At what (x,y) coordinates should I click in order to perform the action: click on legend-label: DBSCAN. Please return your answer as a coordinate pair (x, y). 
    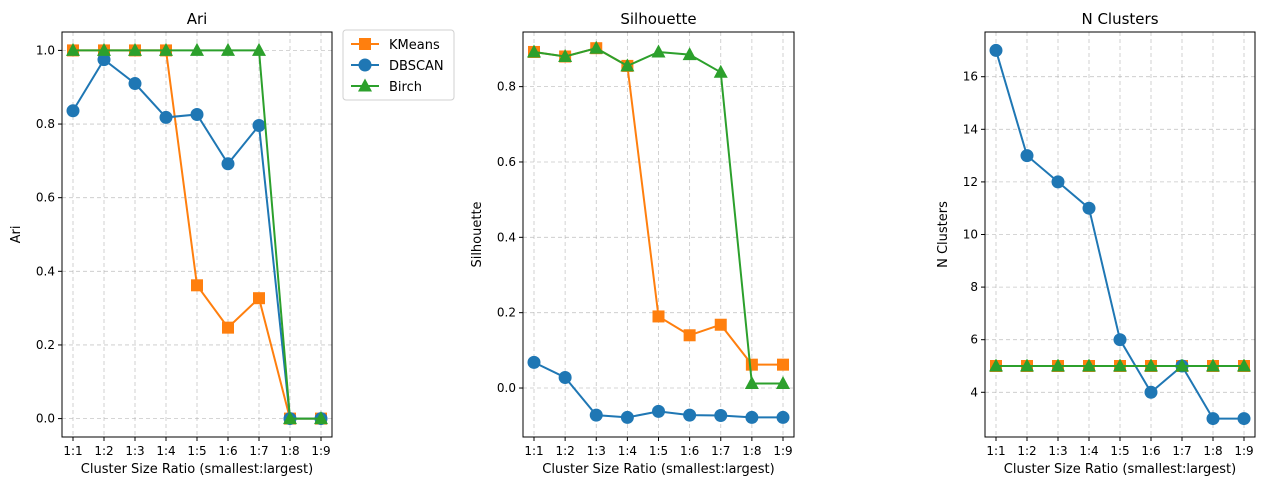
    Looking at the image, I should click on (416, 66).